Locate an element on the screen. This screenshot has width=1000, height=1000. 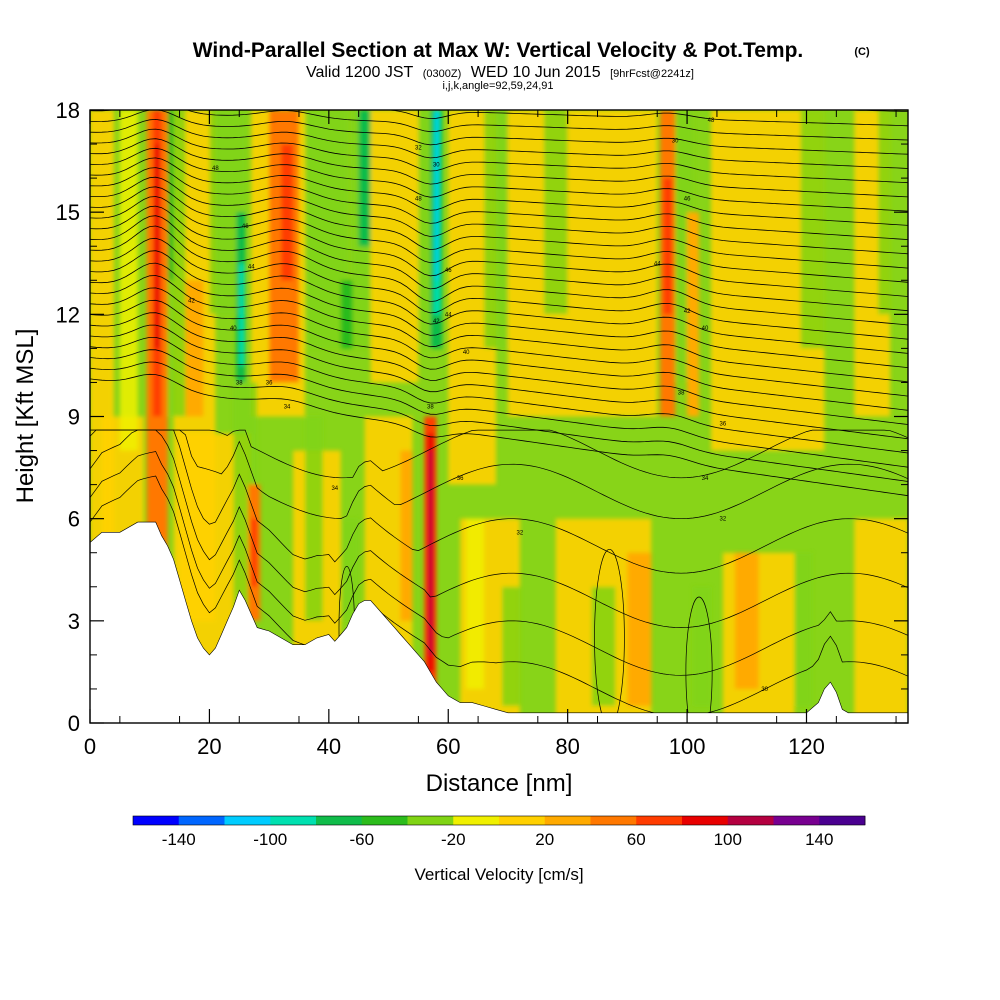
y-tick-label: 3 is located at coordinates (74, 621).